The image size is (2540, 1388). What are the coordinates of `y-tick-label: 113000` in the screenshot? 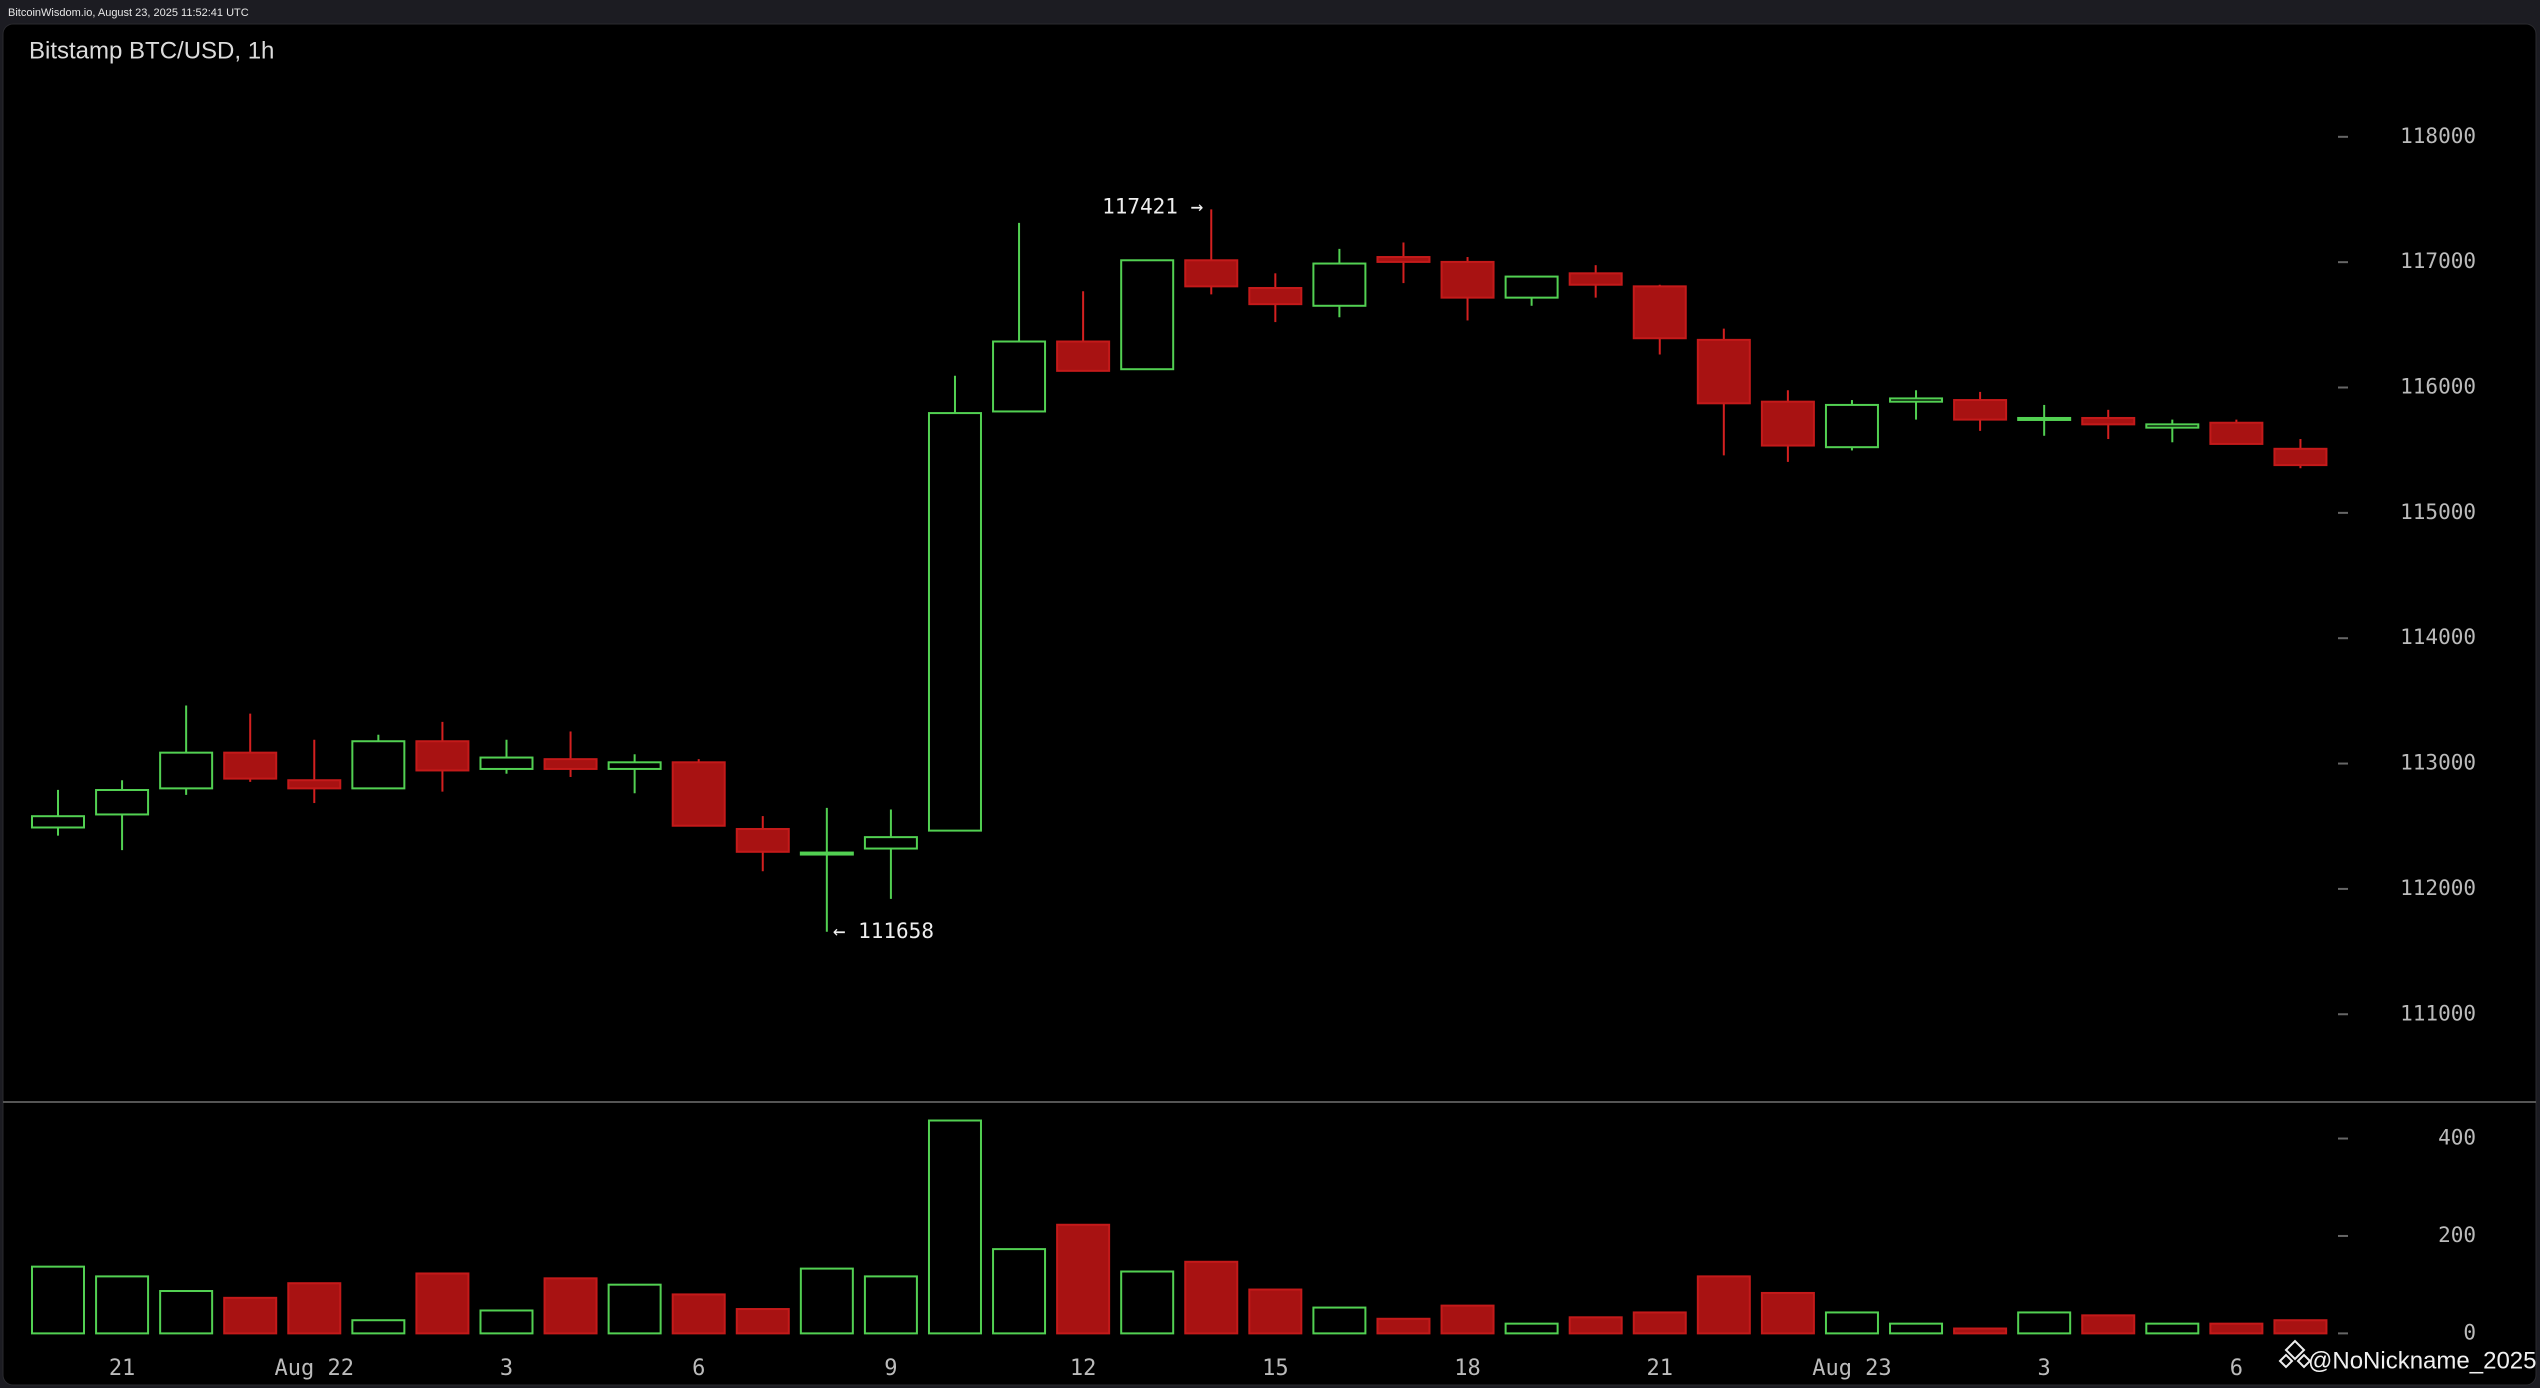 It's located at (2438, 763).